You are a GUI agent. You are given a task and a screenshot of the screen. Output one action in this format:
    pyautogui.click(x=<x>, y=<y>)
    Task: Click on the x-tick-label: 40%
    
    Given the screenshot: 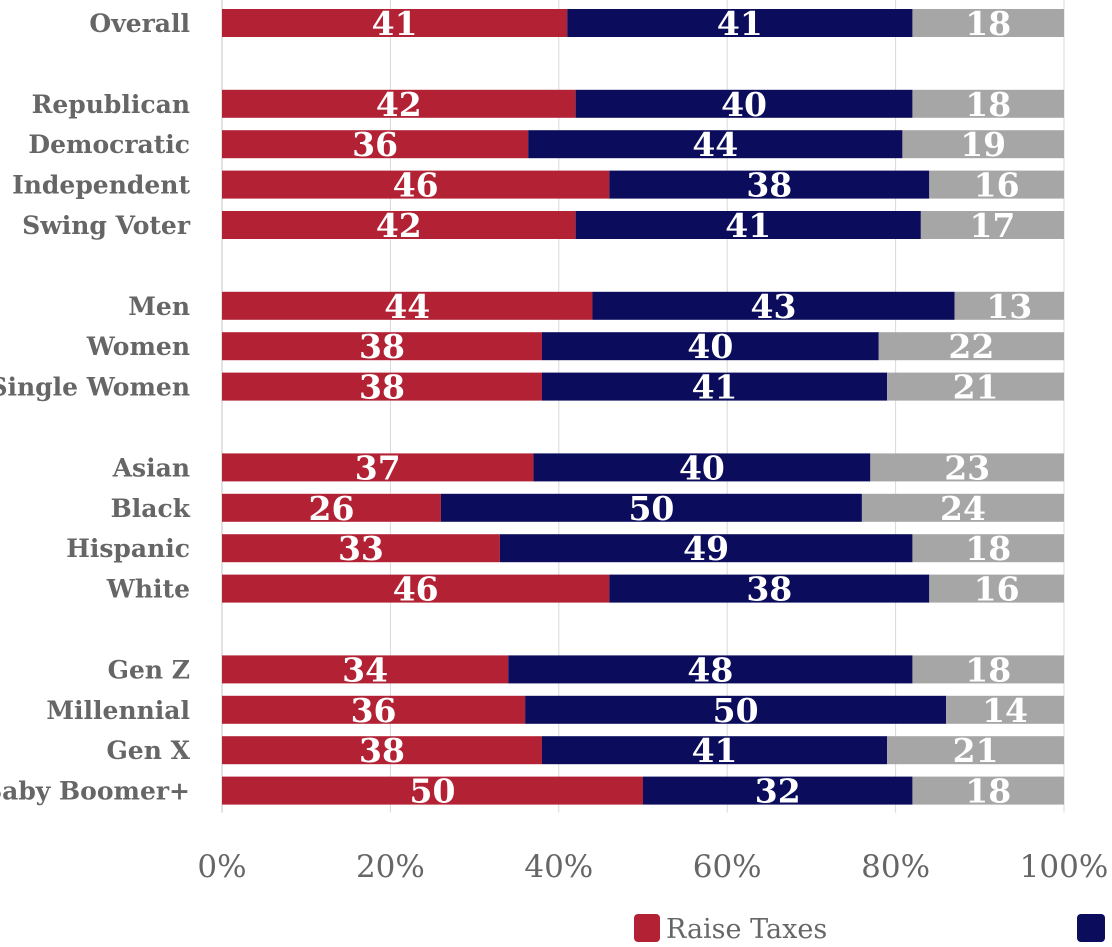 What is the action you would take?
    pyautogui.click(x=558, y=867)
    